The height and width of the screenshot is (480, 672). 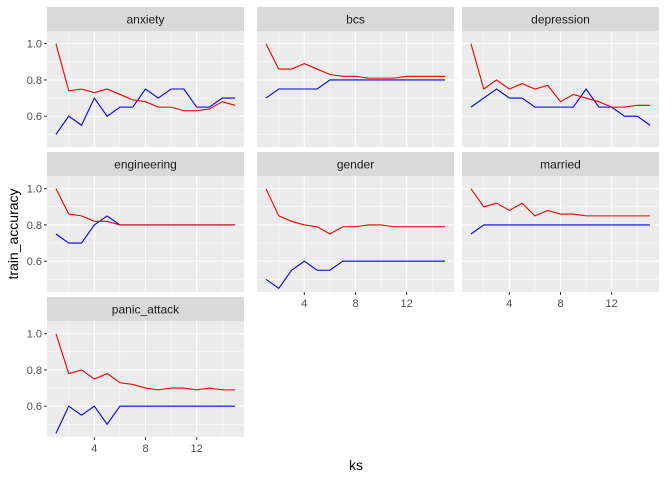 I want to click on panel-panic_attack: panic_attack, so click(x=145, y=367).